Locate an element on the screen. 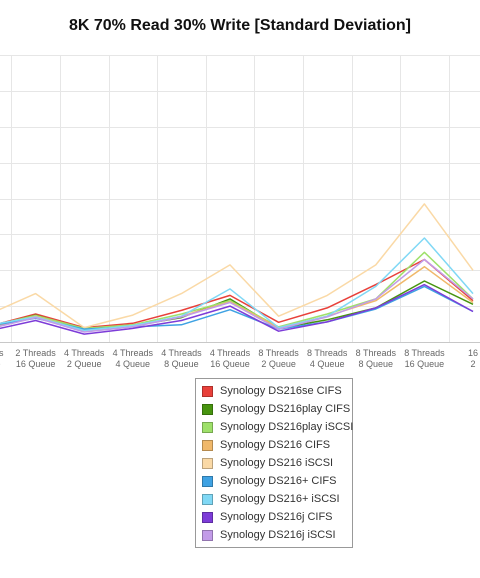 The height and width of the screenshot is (578, 480). legend-item: Synology DS216 CIFS is located at coordinates (274, 445).